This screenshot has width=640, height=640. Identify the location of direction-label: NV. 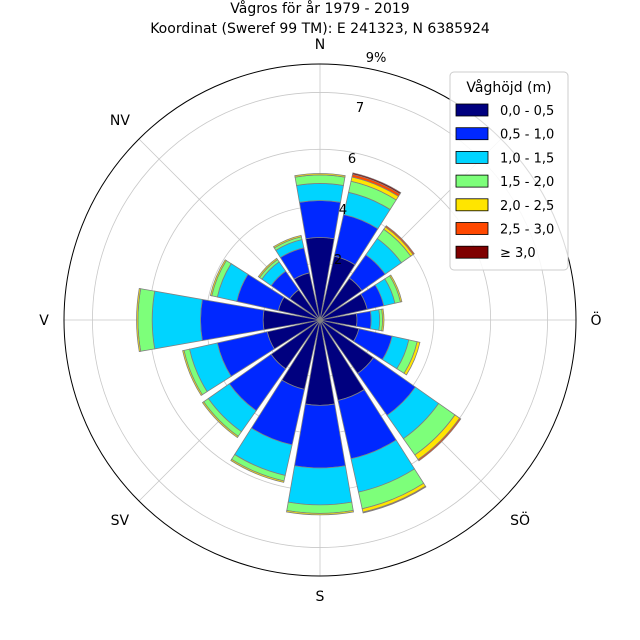
(120, 121).